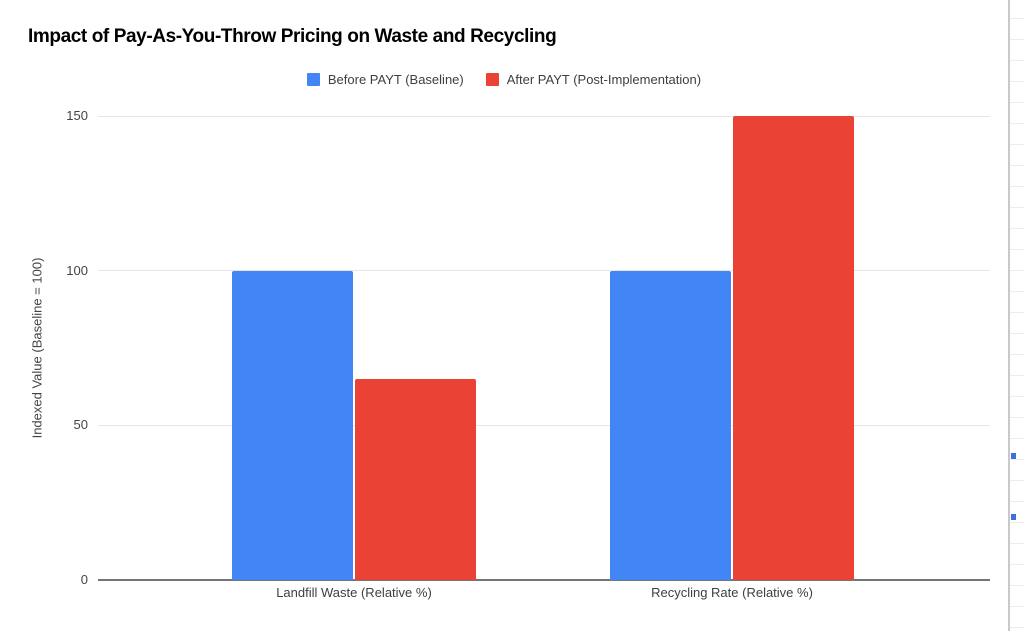  I want to click on legend-item: Before PAYT (Baseline), so click(385, 79).